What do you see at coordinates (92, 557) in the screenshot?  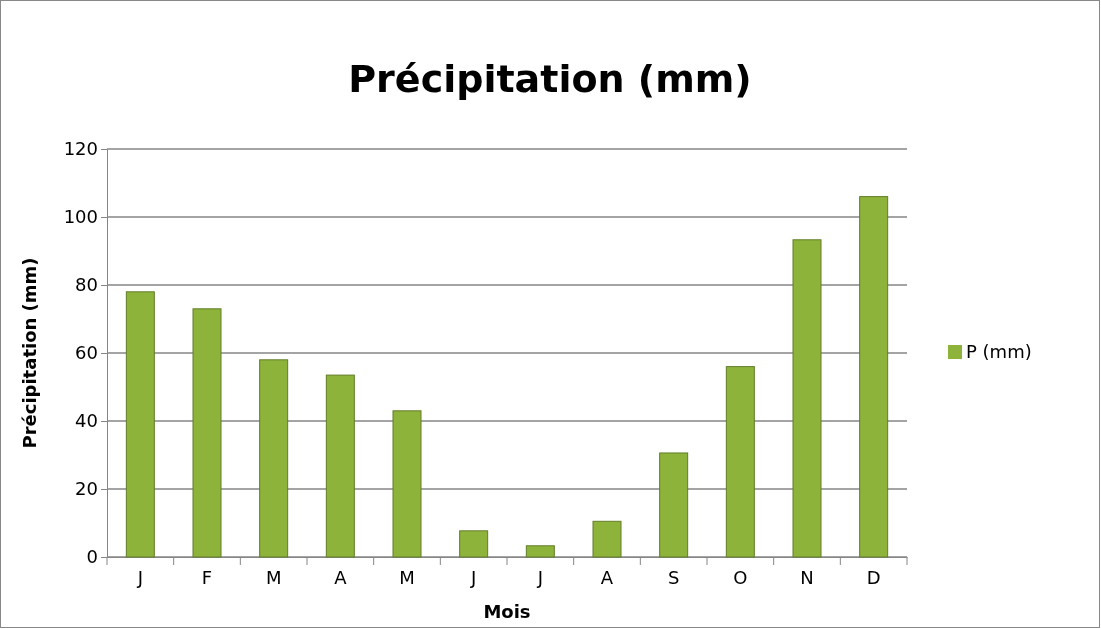 I see `y-tick-label: 0` at bounding box center [92, 557].